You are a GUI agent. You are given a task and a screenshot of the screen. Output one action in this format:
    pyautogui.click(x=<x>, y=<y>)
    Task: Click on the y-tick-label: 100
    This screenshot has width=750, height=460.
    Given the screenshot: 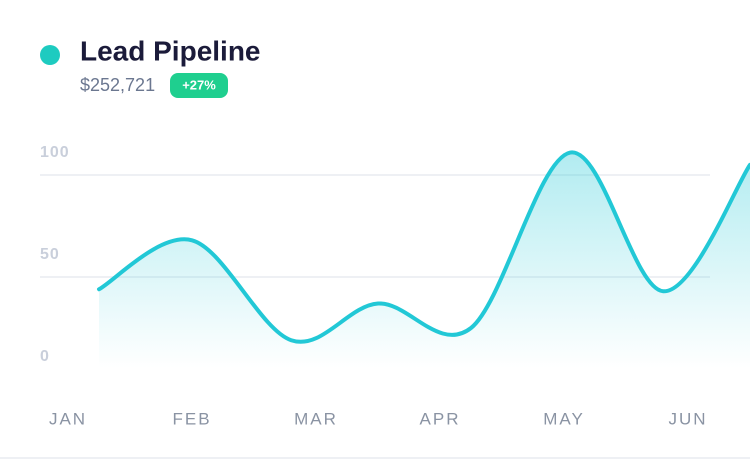 What is the action you would take?
    pyautogui.click(x=55, y=152)
    